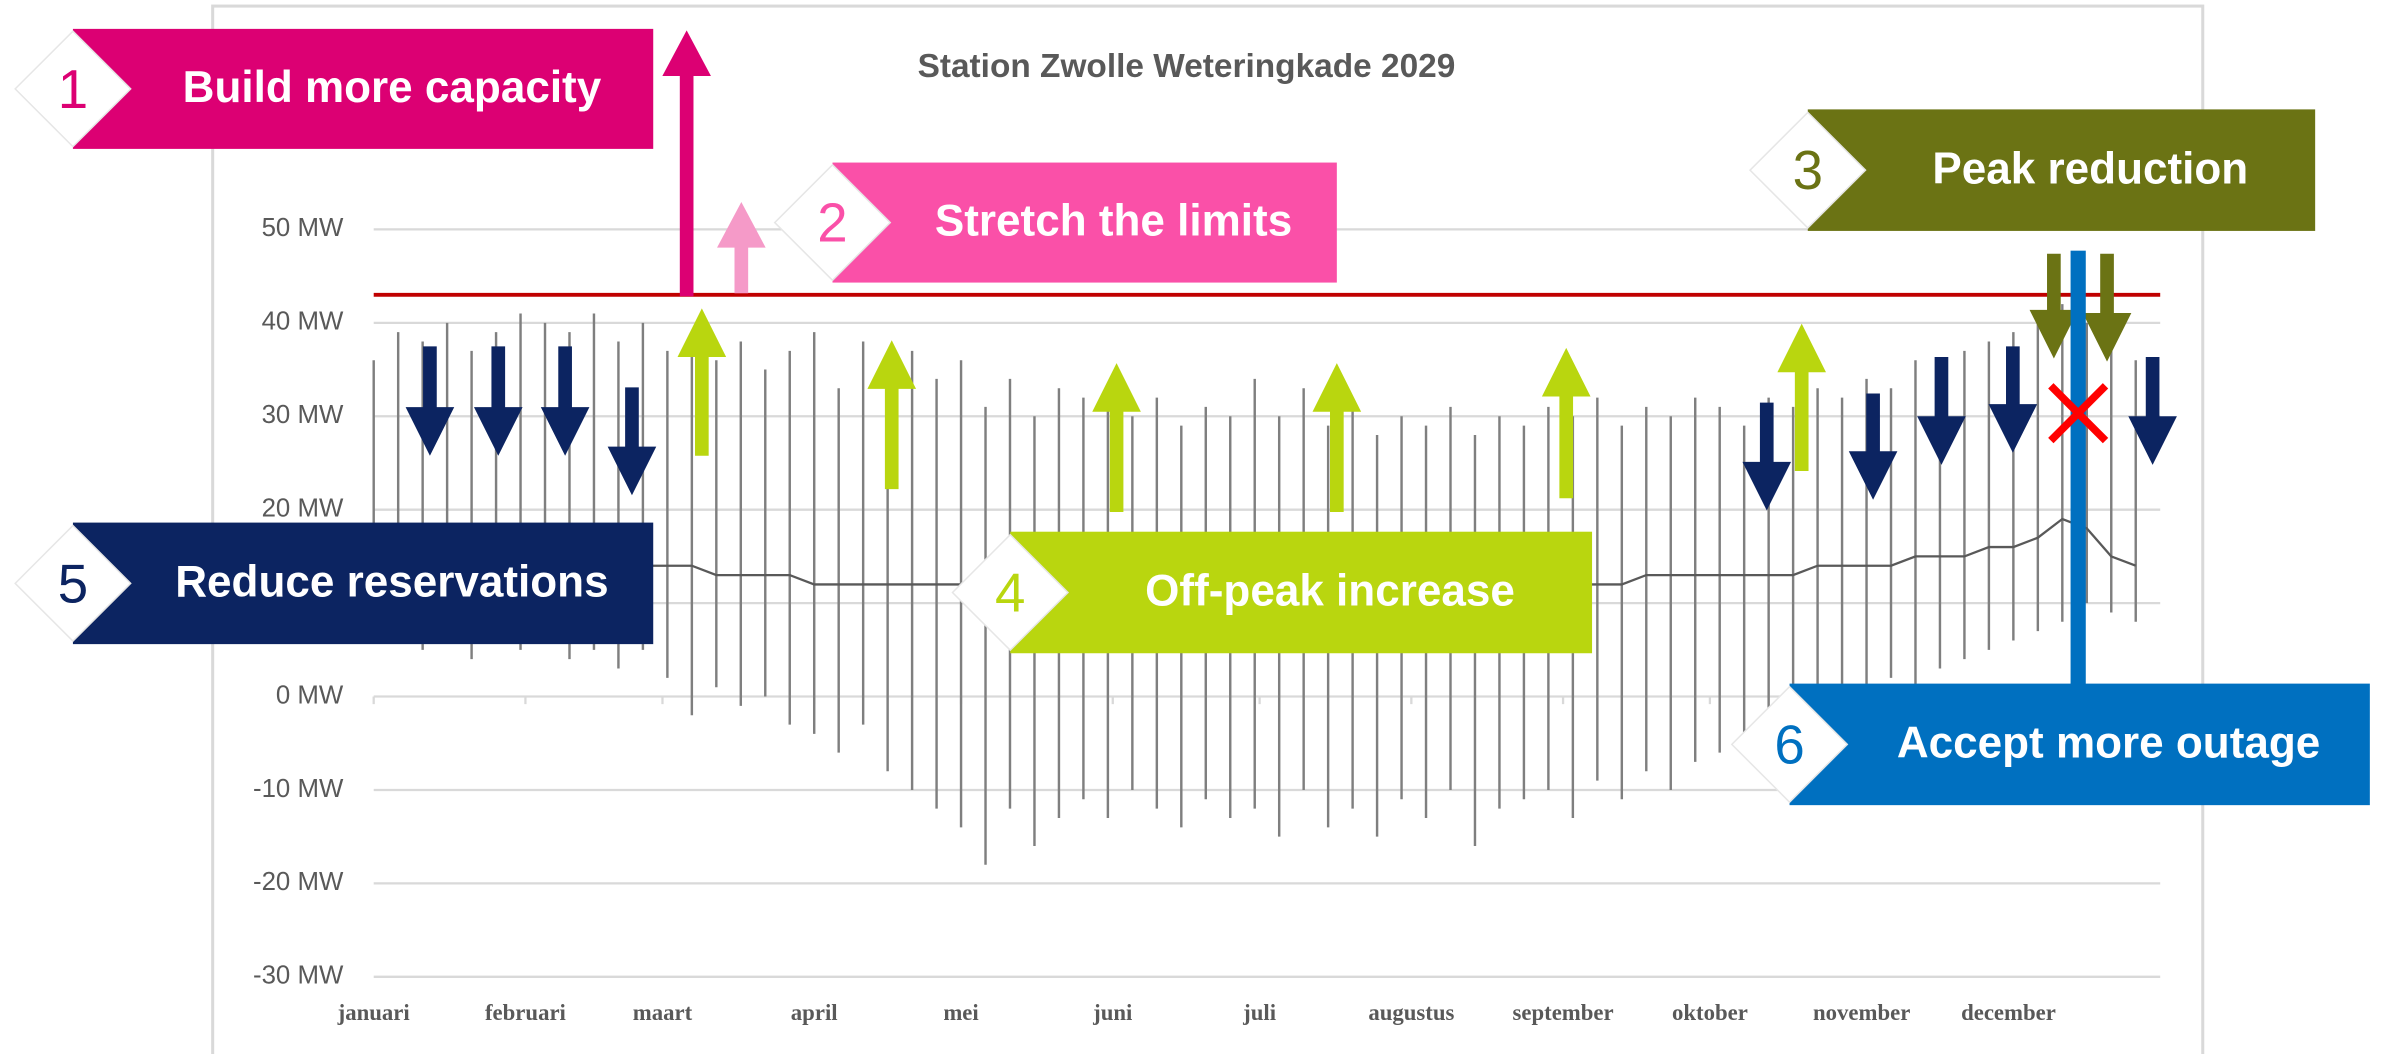  I want to click on callout-number: 2, so click(832, 223).